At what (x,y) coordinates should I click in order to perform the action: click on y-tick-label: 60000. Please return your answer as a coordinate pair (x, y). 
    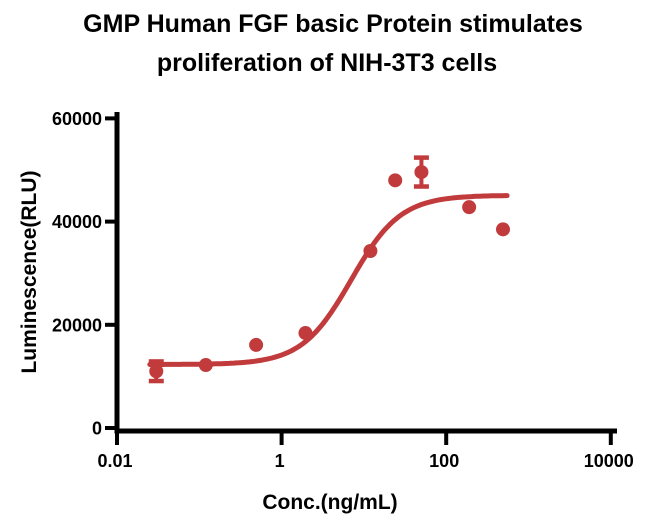
    Looking at the image, I should click on (77, 119).